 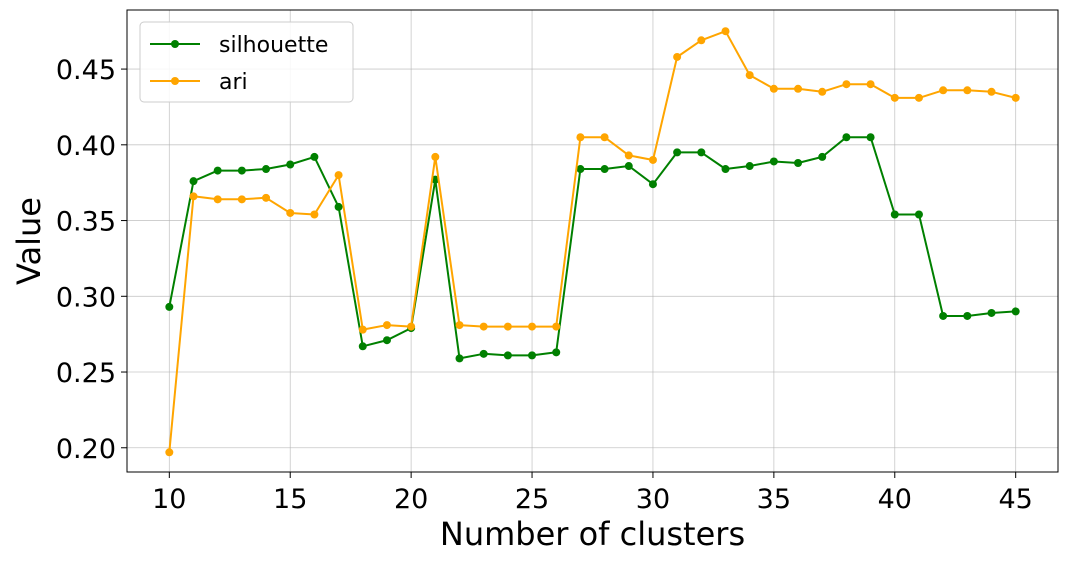 What do you see at coordinates (86, 297) in the screenshot?
I see `y-tick-label: 0.30` at bounding box center [86, 297].